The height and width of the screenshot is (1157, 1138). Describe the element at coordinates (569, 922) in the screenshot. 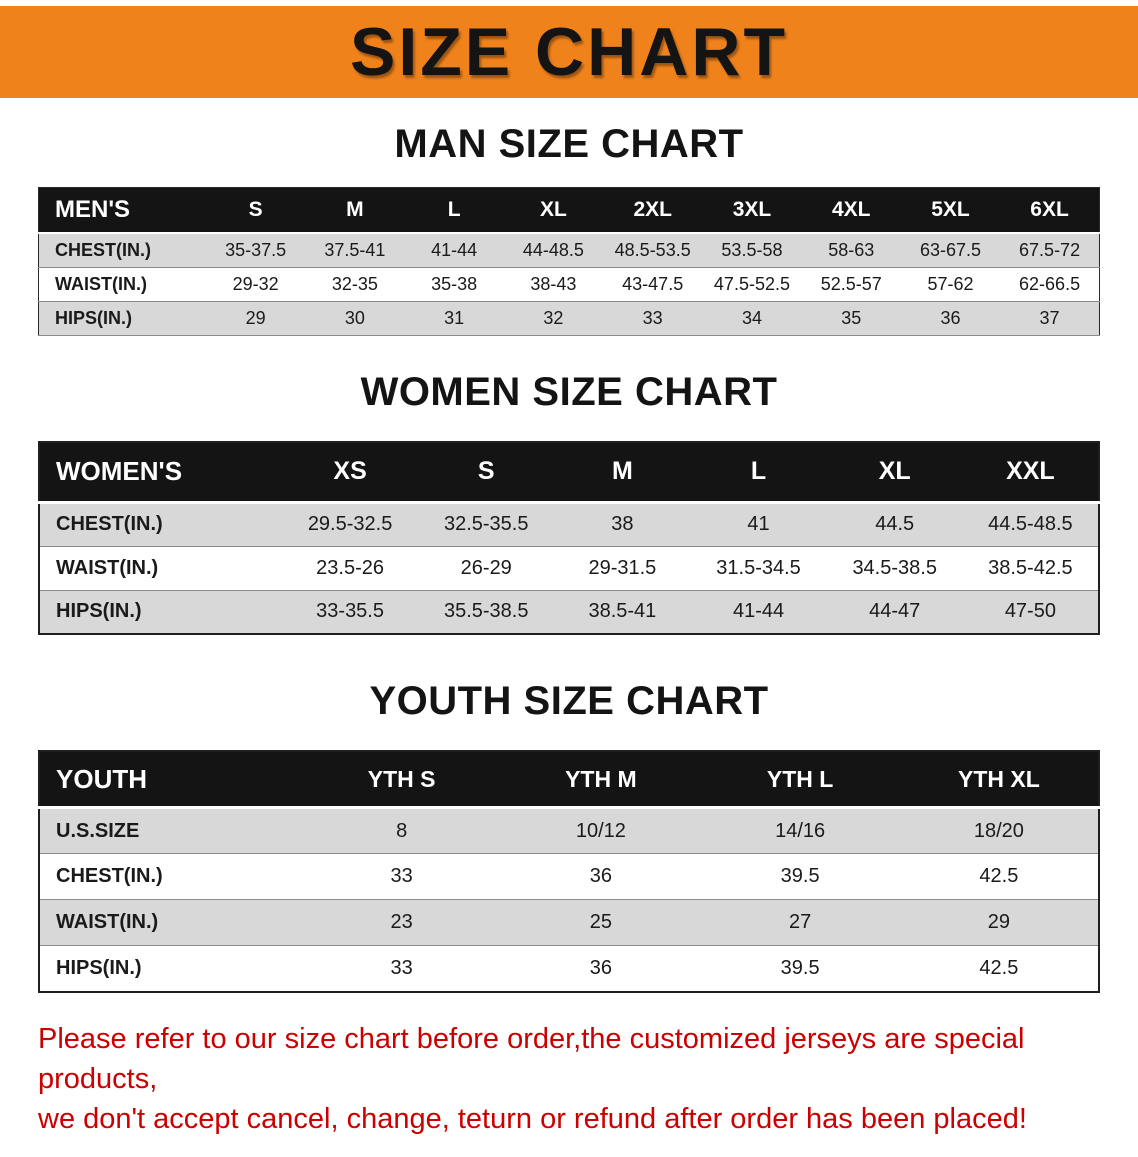

I see `table-row: WAIST(IN.) 23 25 27 29` at that location.